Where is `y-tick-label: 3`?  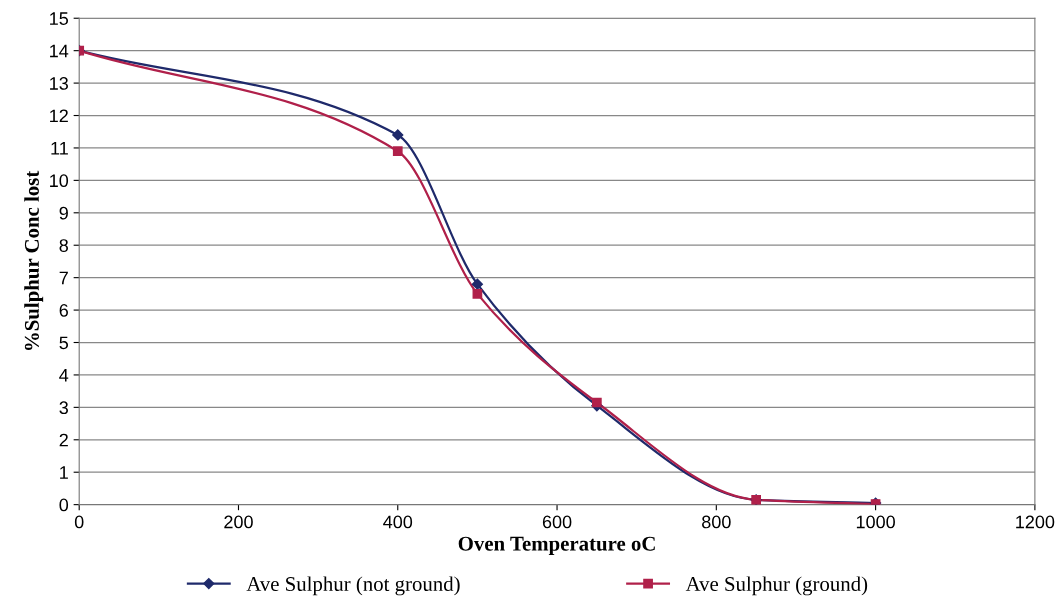 y-tick-label: 3 is located at coordinates (63, 408).